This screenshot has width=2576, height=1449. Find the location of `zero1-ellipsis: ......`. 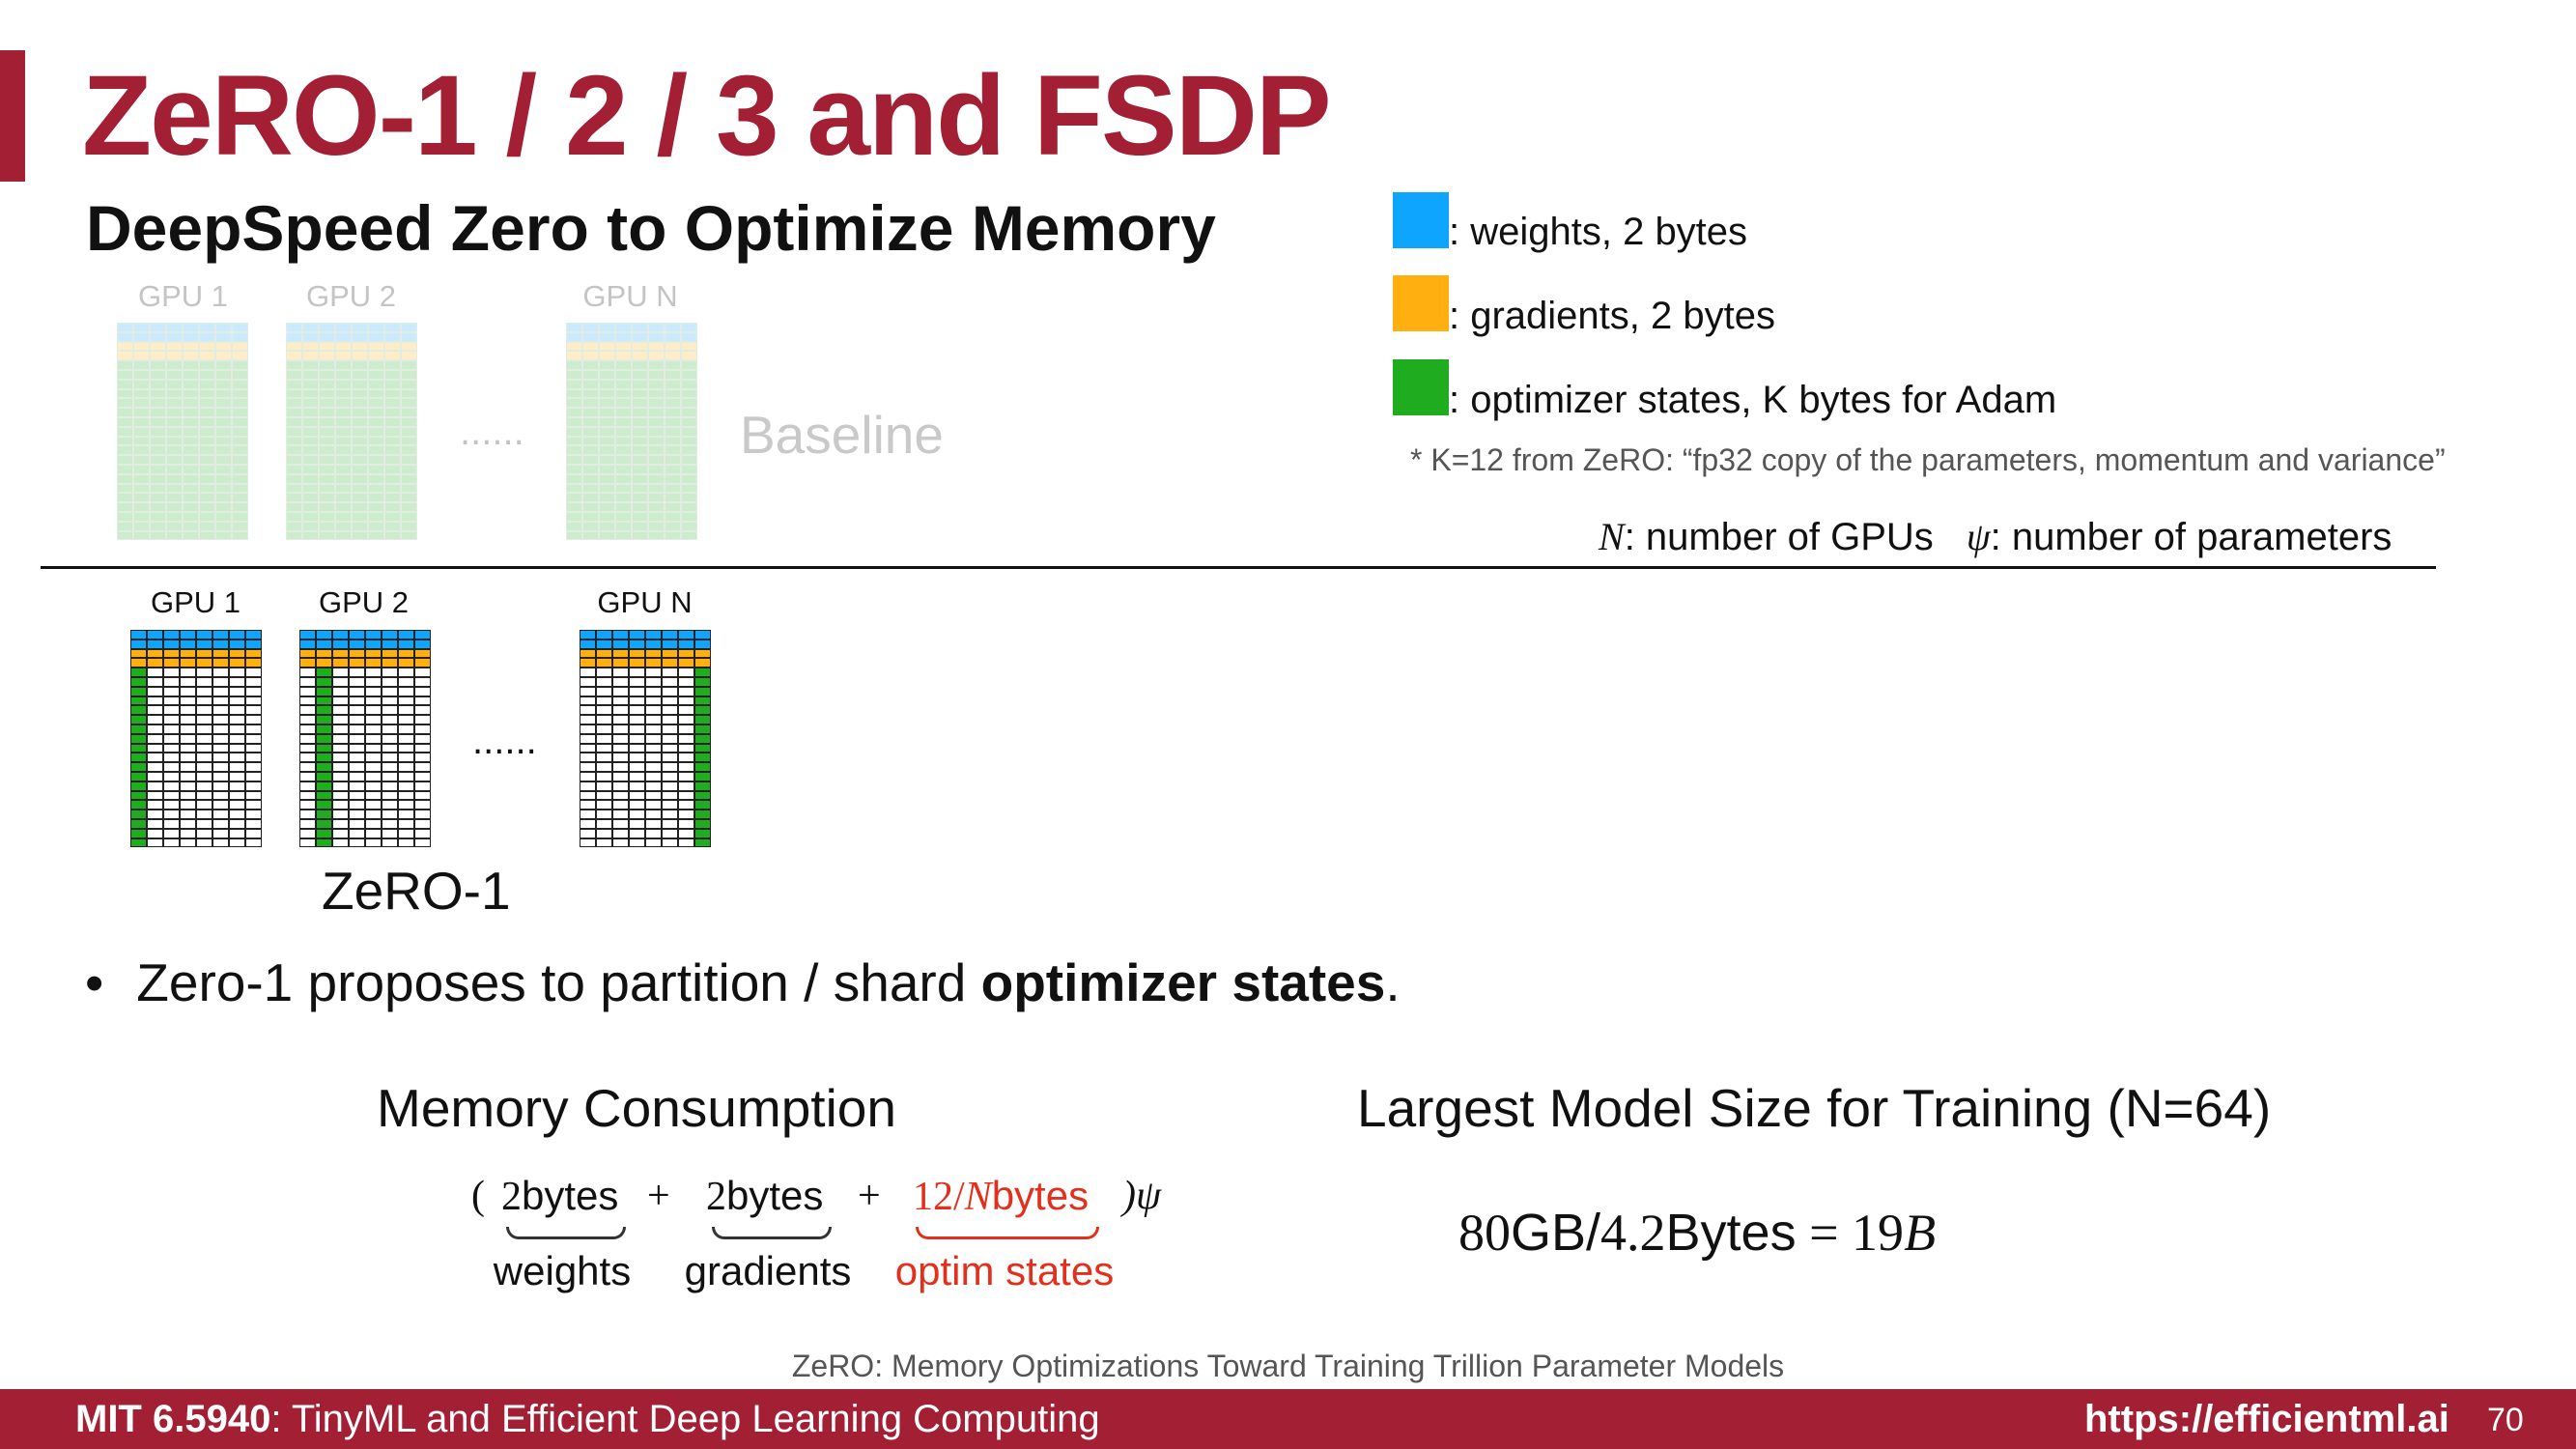

zero1-ellipsis: ...... is located at coordinates (504, 741).